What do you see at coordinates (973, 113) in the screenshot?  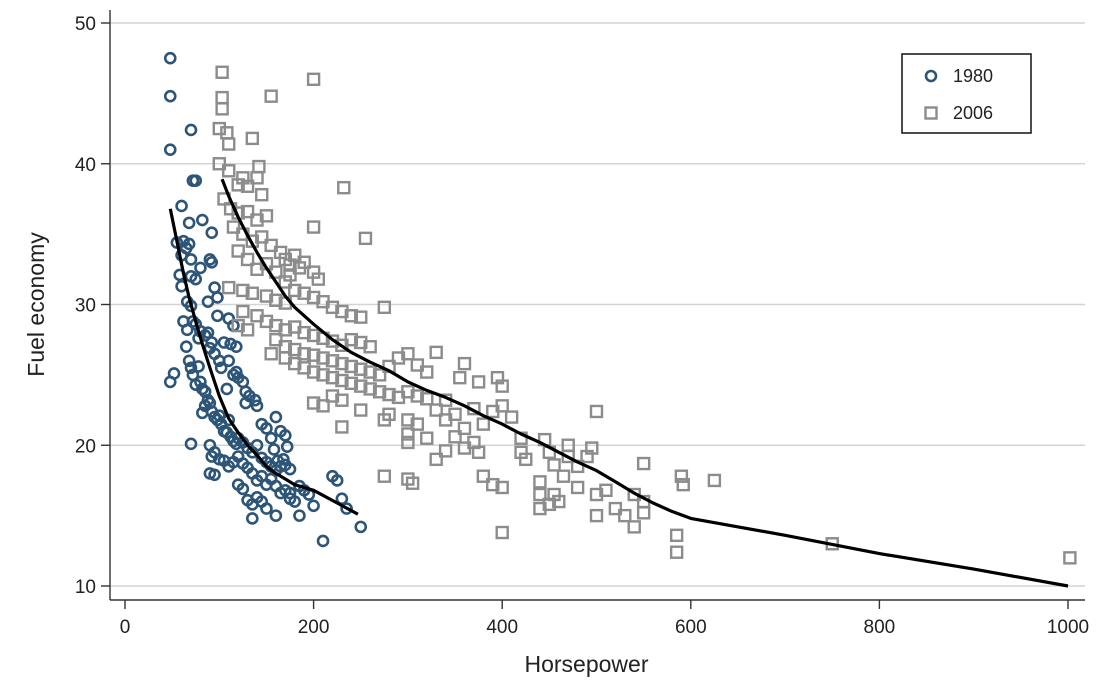 I see `legend-label-2006: 2006` at bounding box center [973, 113].